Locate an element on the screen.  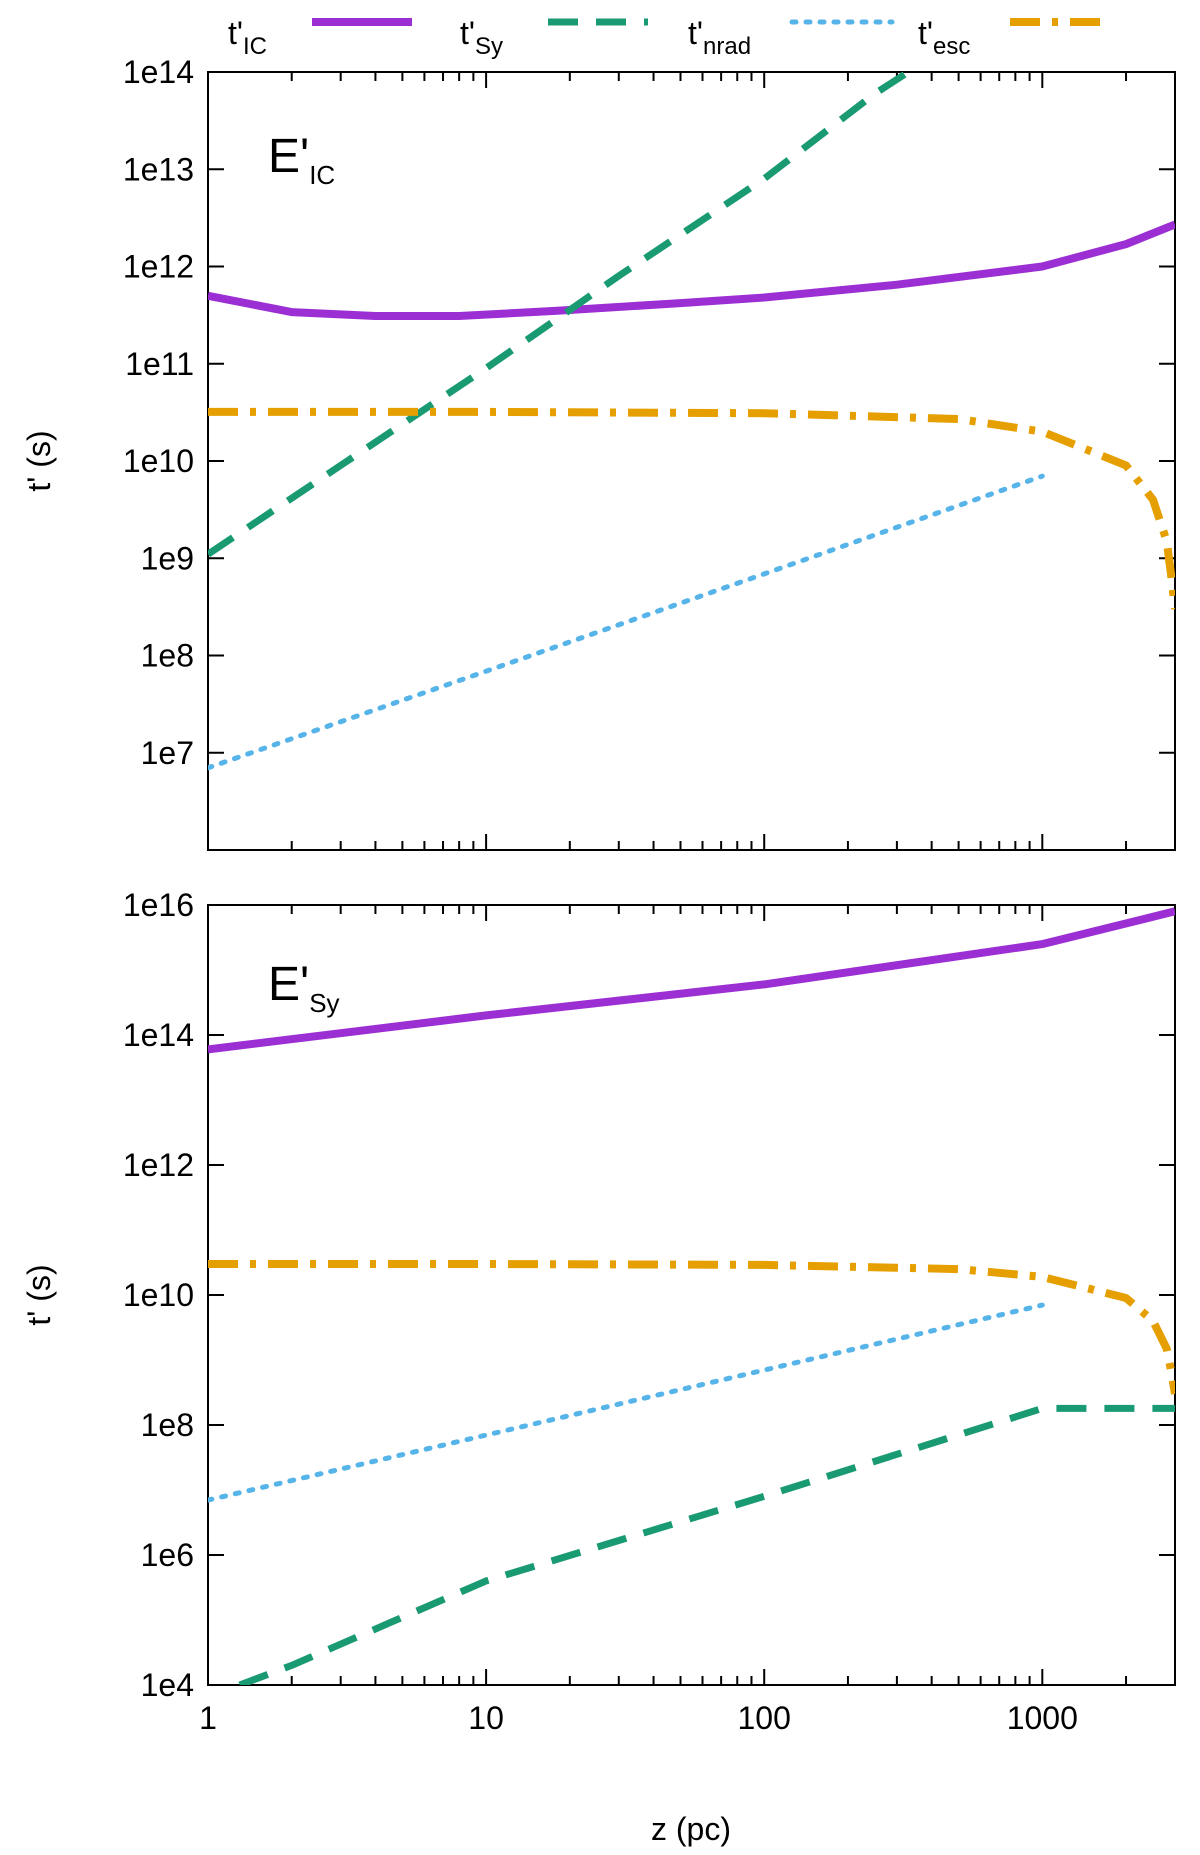
legend-label-nrad: t'nrad is located at coordinates (719, 37).